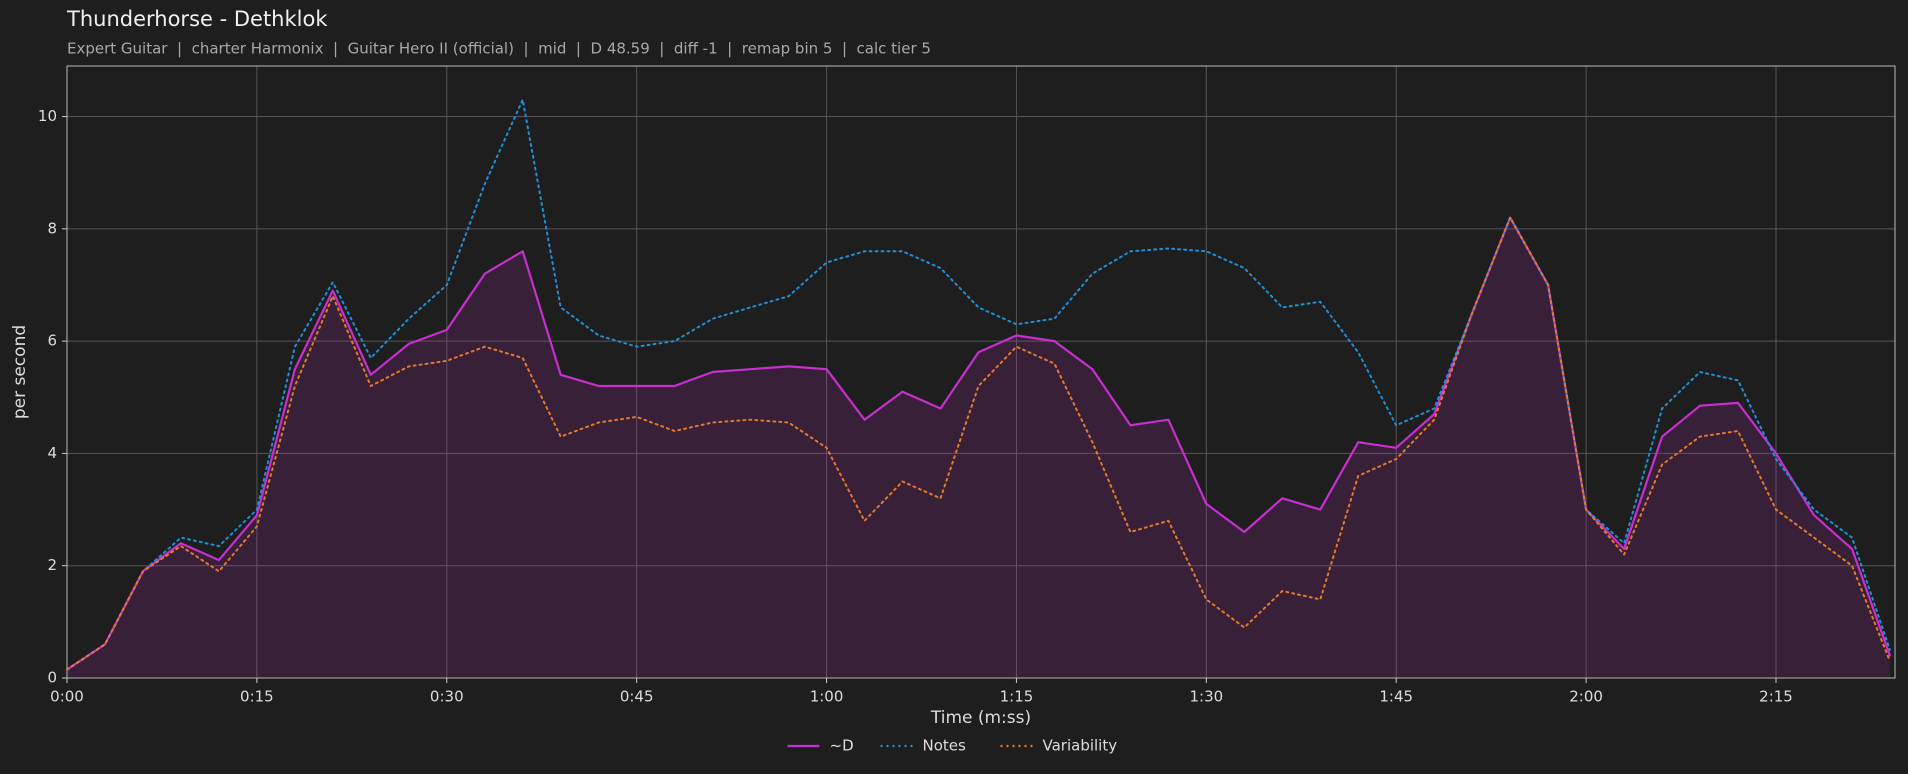 This screenshot has width=1908, height=774. I want to click on legend-label: Variability, so click(1080, 746).